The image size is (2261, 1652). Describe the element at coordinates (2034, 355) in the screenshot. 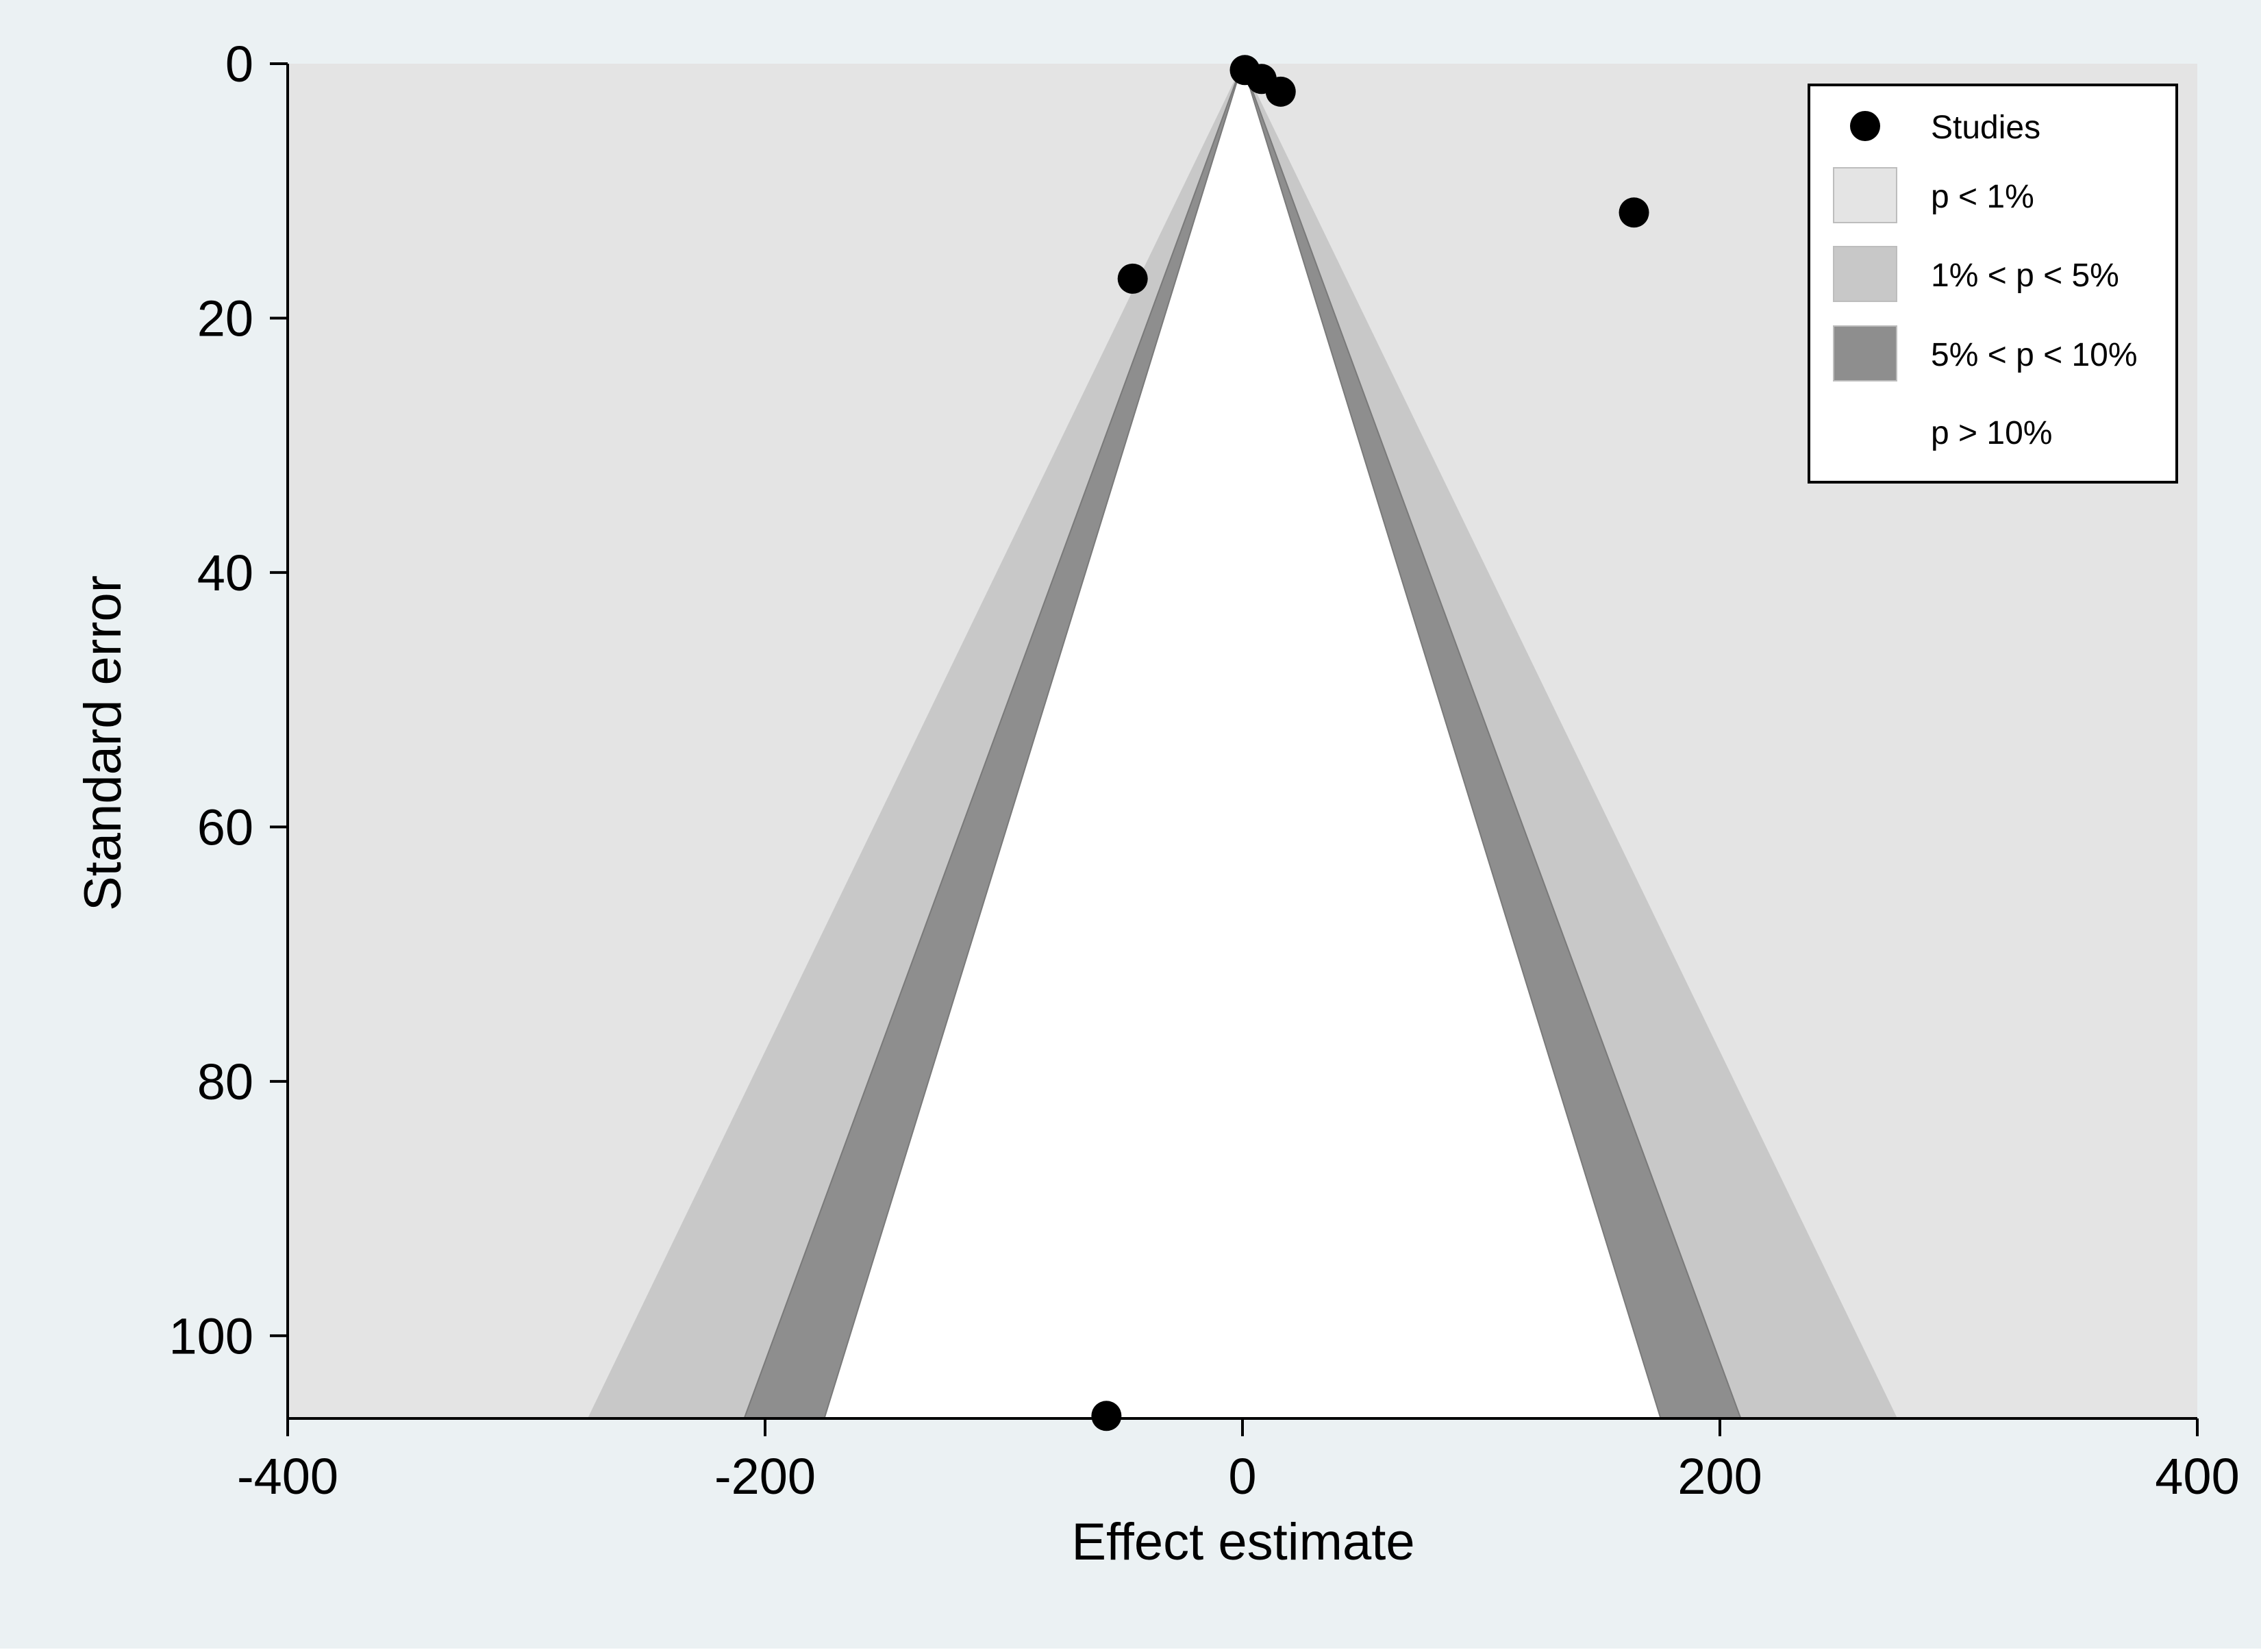

I see `legend-label: 5% < p < 10%` at that location.